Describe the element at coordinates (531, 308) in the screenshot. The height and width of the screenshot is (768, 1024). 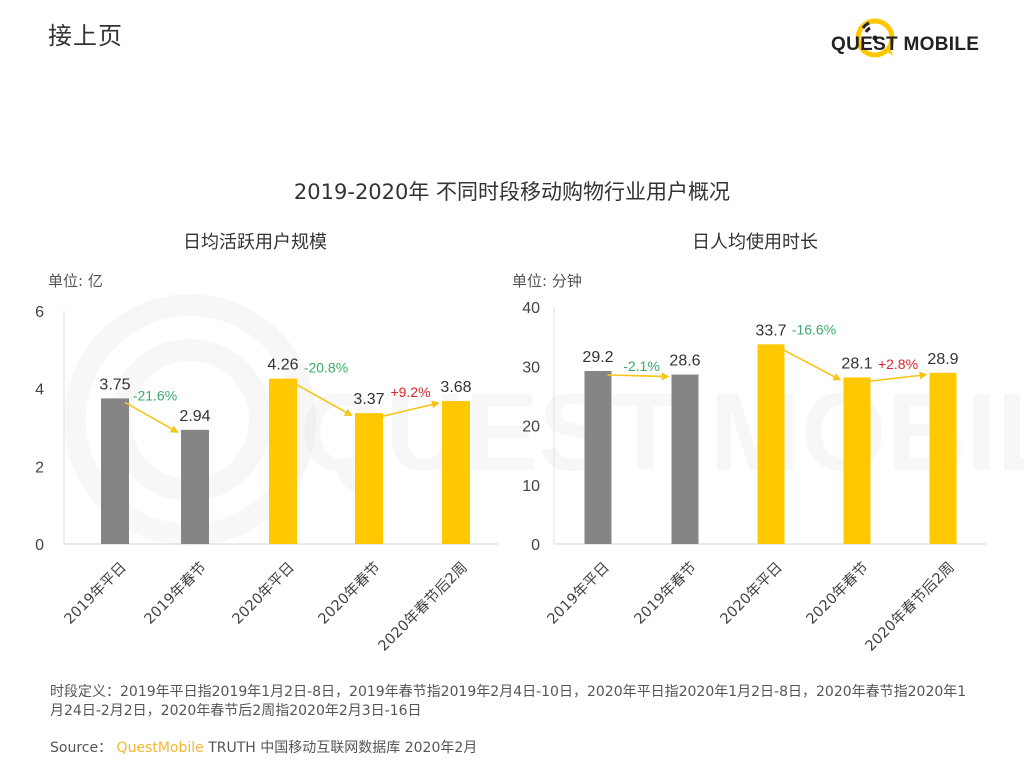
I see `y-tick-label: 40` at that location.